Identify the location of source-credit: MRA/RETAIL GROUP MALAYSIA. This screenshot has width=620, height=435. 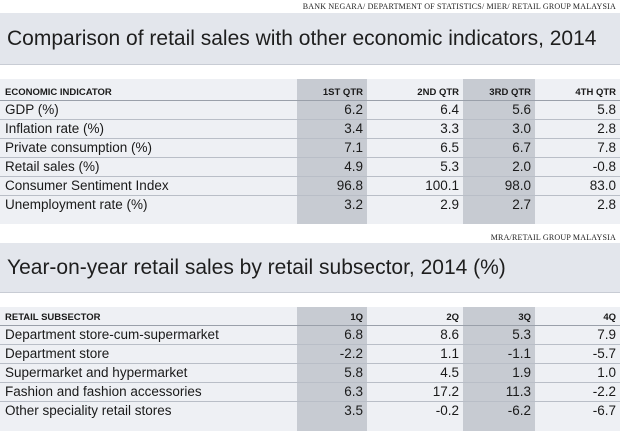
(553, 237).